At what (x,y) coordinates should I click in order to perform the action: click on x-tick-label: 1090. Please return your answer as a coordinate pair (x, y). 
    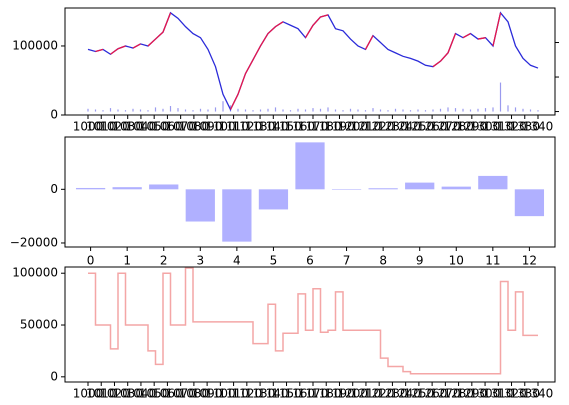
    Looking at the image, I should click on (207, 394).